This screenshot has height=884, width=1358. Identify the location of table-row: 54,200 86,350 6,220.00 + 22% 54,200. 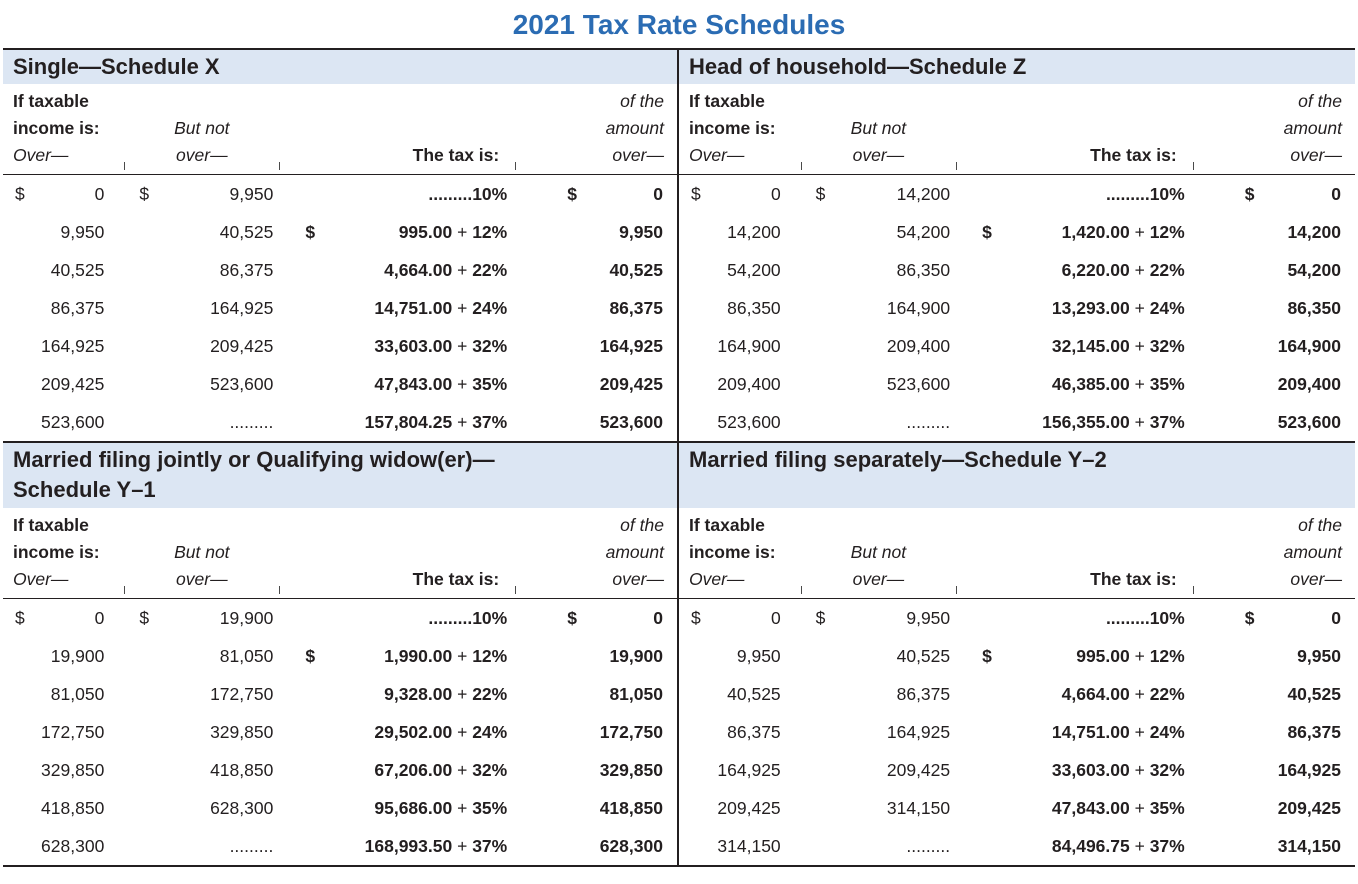
(1017, 270).